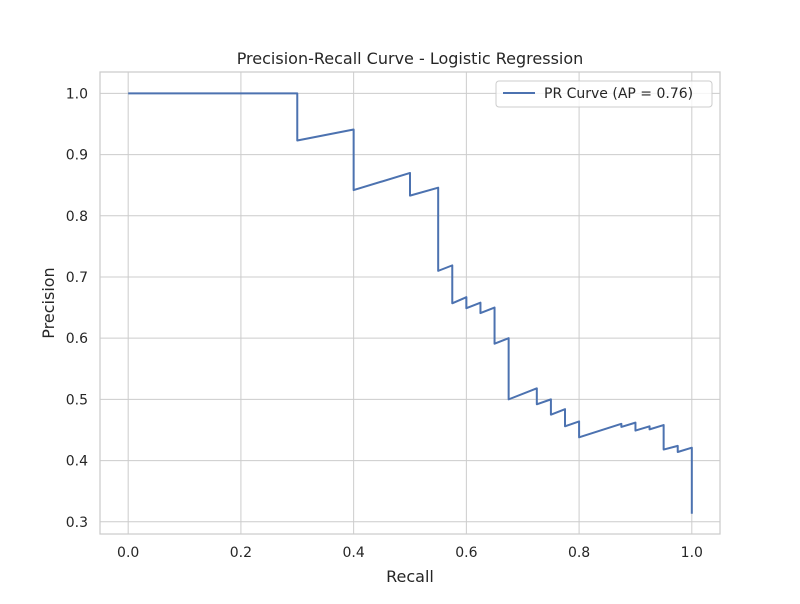  Describe the element at coordinates (48, 302) in the screenshot. I see `y-axis-label: Precision` at that location.